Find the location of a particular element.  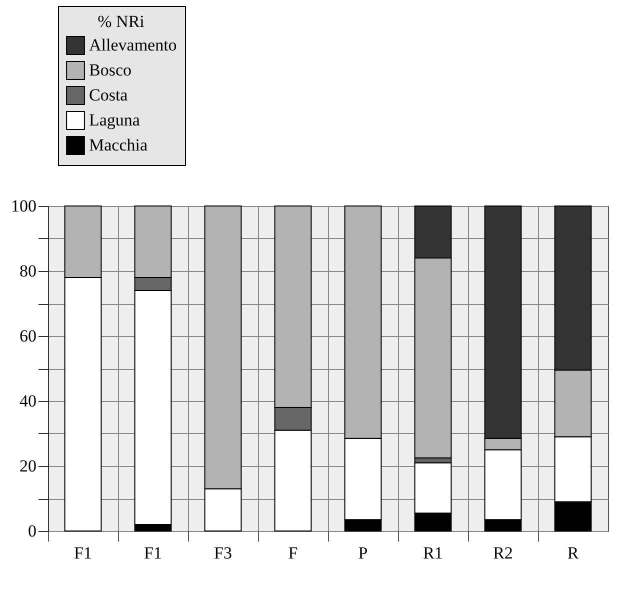

x-tick-label: F3 is located at coordinates (223, 553).